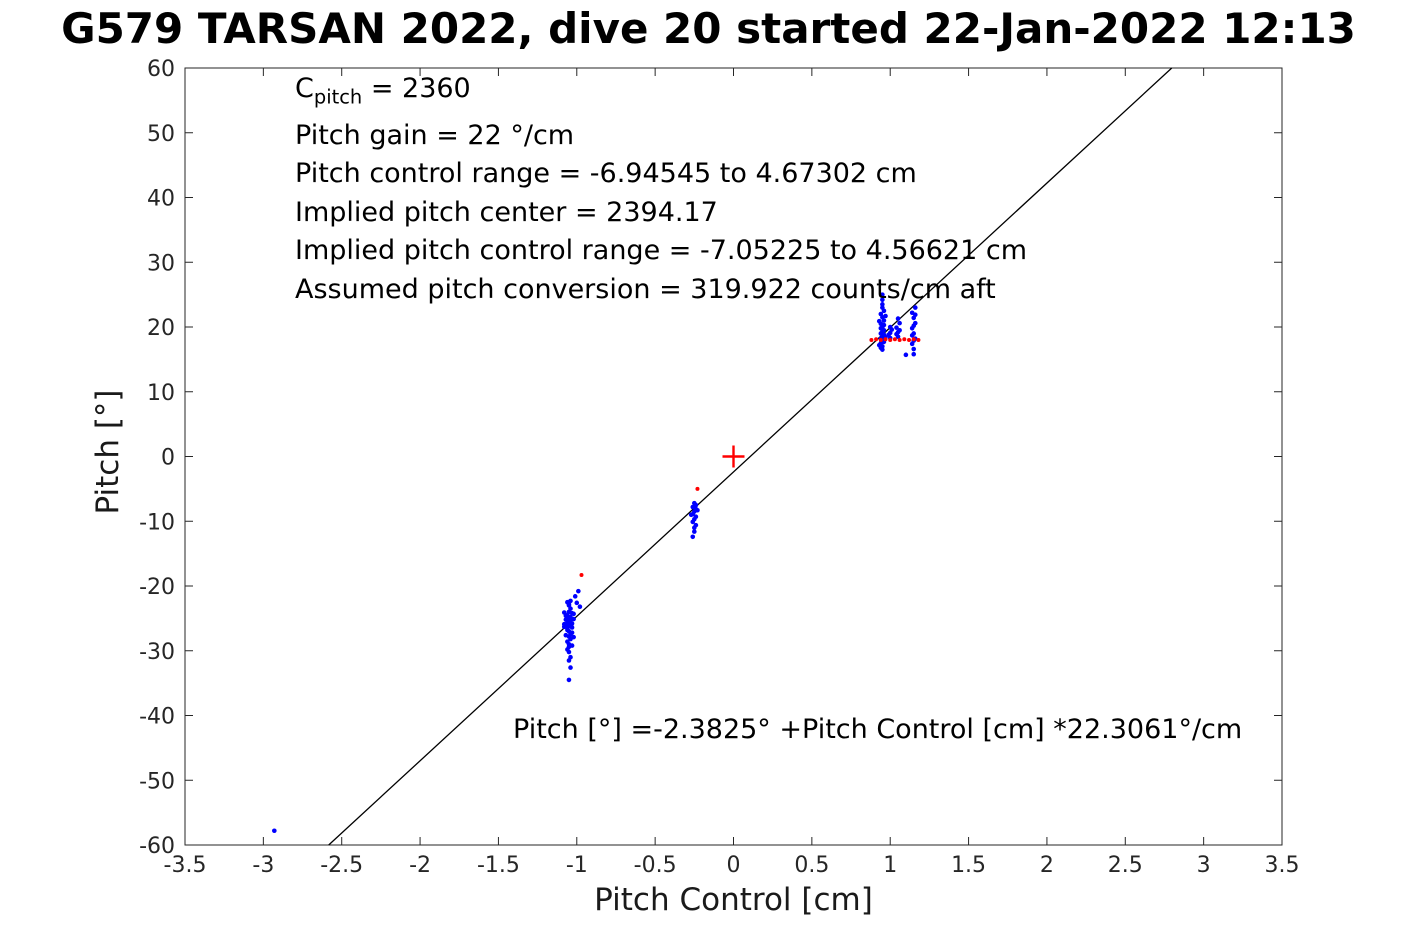 This screenshot has width=1417, height=945. Describe the element at coordinates (1282, 865) in the screenshot. I see `x-tick-label: 3.5` at that location.